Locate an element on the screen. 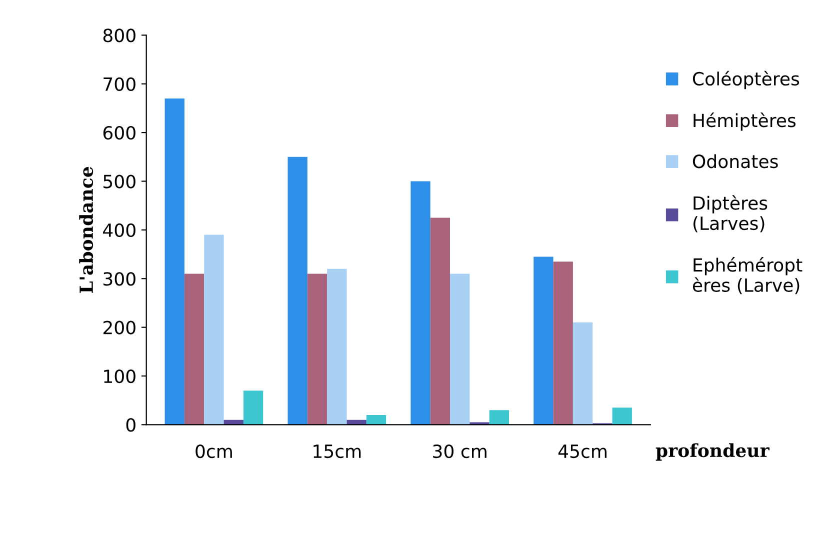 Image resolution: width=813 pixels, height=541 pixels. y-tick-label: 0 is located at coordinates (131, 425).